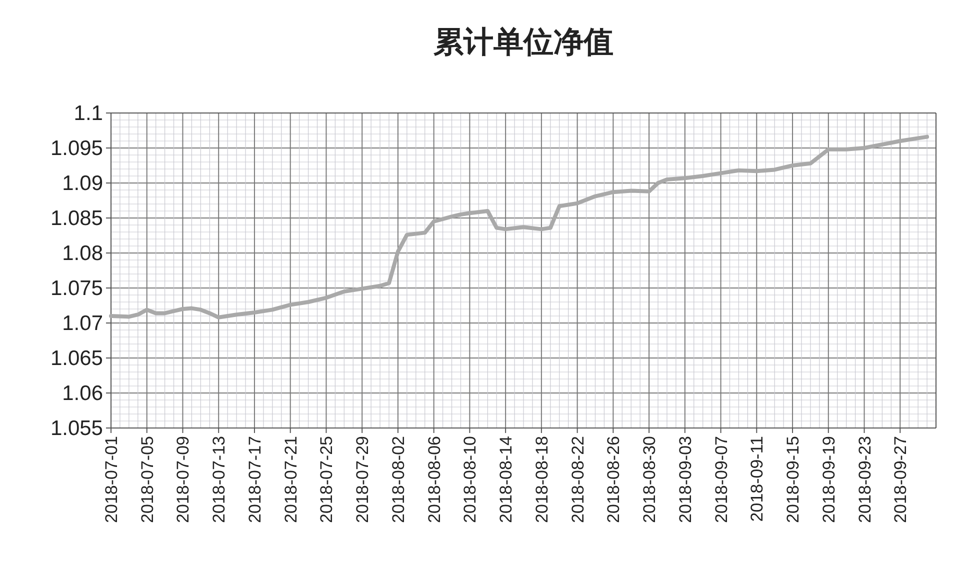 The image size is (955, 580). What do you see at coordinates (326, 479) in the screenshot?
I see `x-tick-label: 2018-07-25` at bounding box center [326, 479].